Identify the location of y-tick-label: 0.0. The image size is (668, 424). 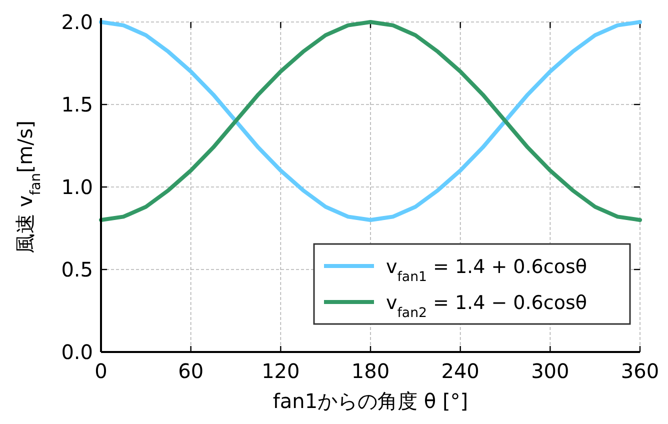
(77, 352).